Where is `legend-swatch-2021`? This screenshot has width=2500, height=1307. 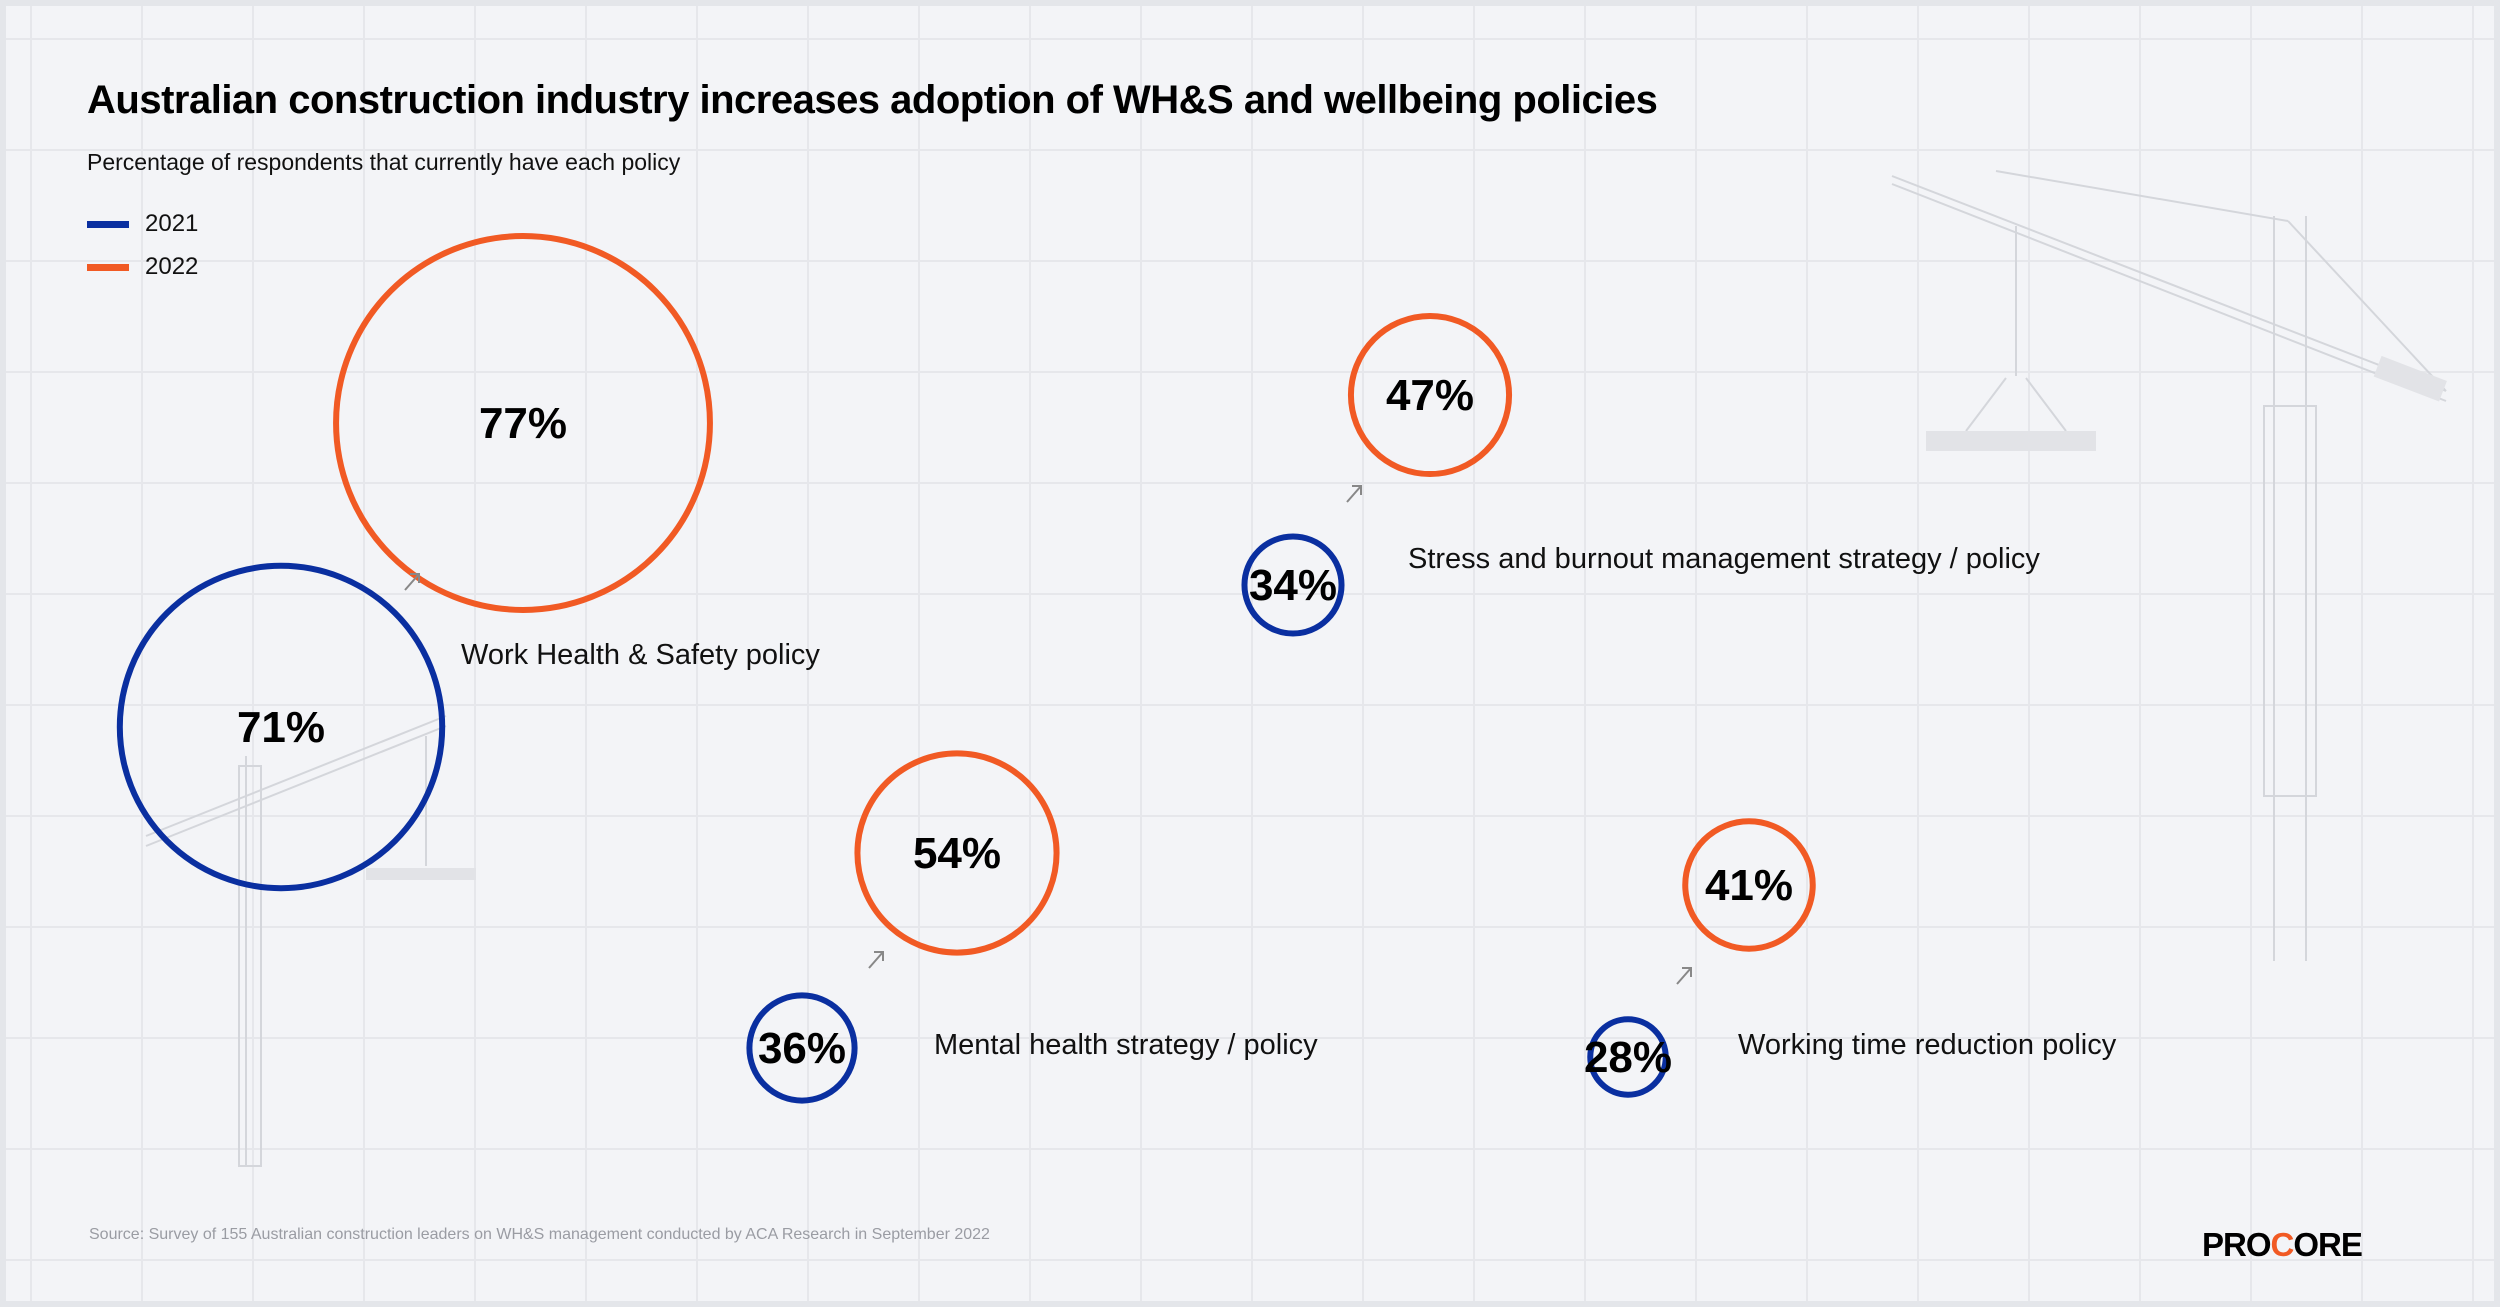 legend-swatch-2021 is located at coordinates (108, 224).